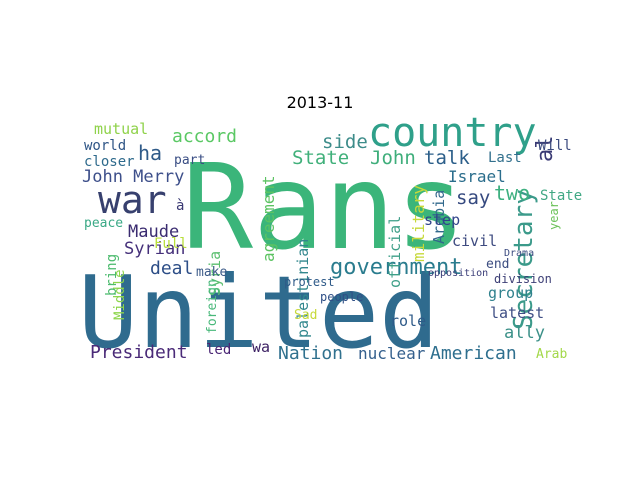  Describe the element at coordinates (133, 177) in the screenshot. I see `word: John Merry` at that location.